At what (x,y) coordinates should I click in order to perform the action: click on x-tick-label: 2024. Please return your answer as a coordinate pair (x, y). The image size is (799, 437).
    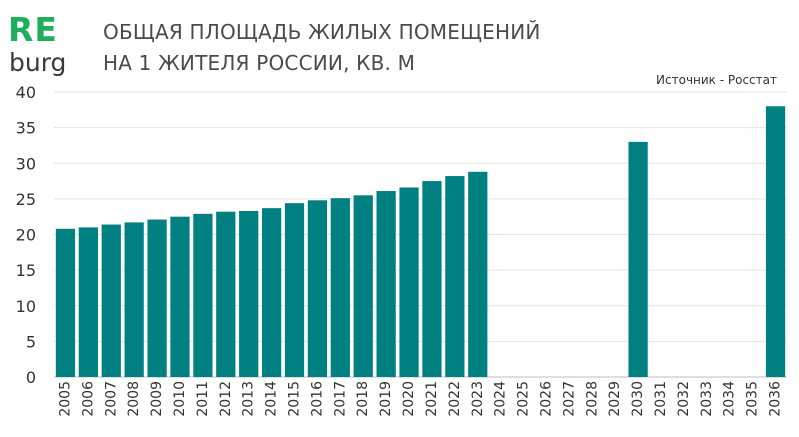
    Looking at the image, I should click on (501, 399).